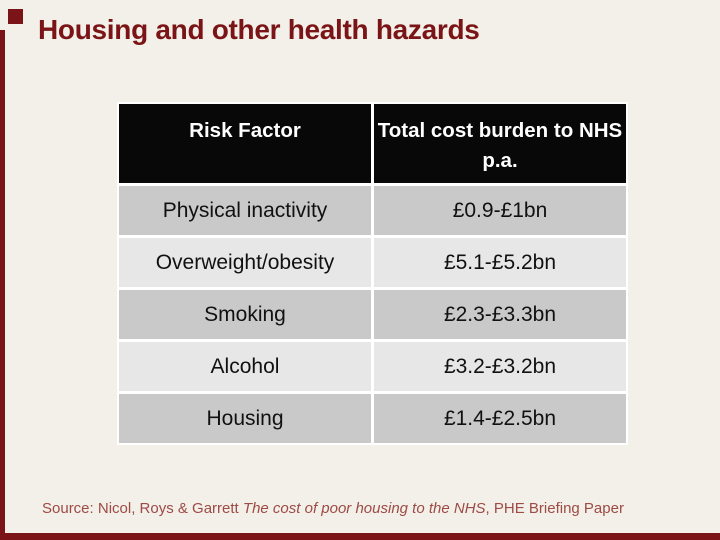 This screenshot has height=540, width=720. What do you see at coordinates (500, 143) in the screenshot?
I see `table-header-cost-burden: Total cost burden to NHS p.a.` at bounding box center [500, 143].